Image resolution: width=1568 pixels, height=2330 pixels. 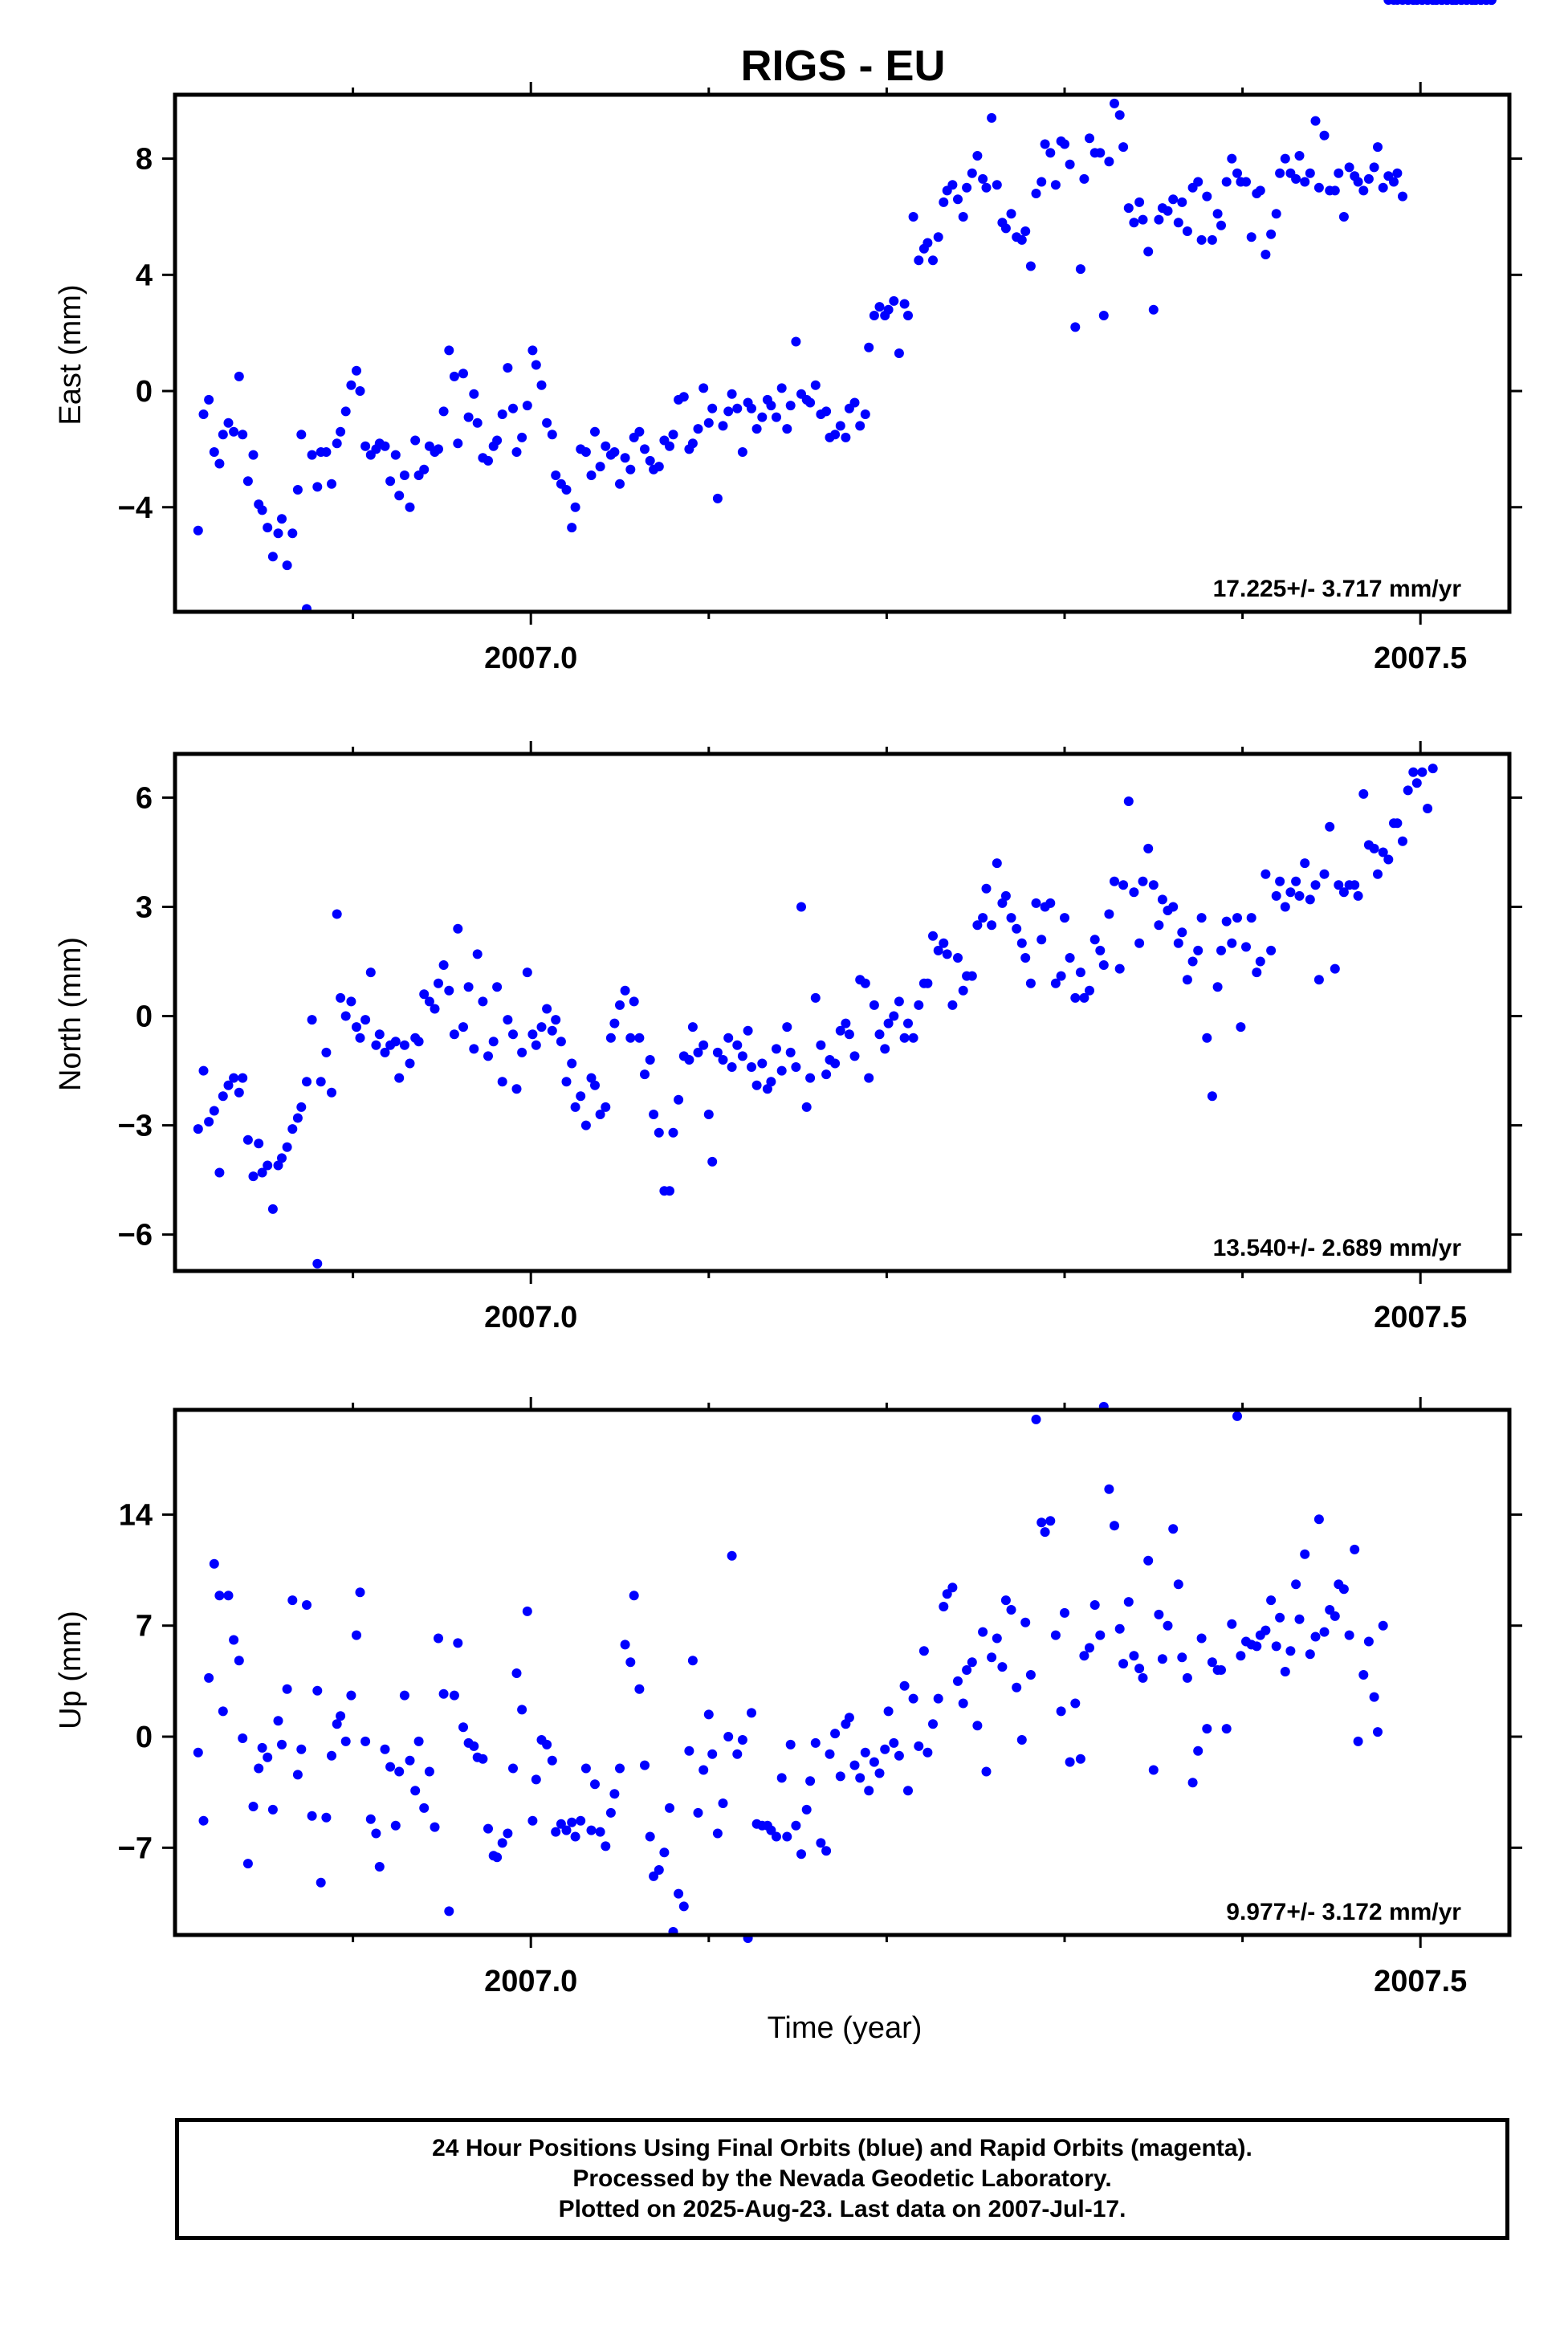 I want to click on north-ytick-label: −6, so click(x=135, y=1236).